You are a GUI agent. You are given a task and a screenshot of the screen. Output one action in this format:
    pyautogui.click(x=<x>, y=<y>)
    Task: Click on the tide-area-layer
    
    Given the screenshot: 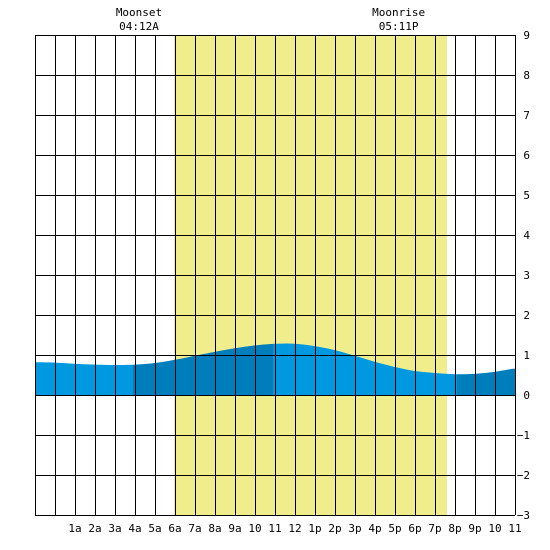 What is the action you would take?
    pyautogui.click(x=275, y=369)
    